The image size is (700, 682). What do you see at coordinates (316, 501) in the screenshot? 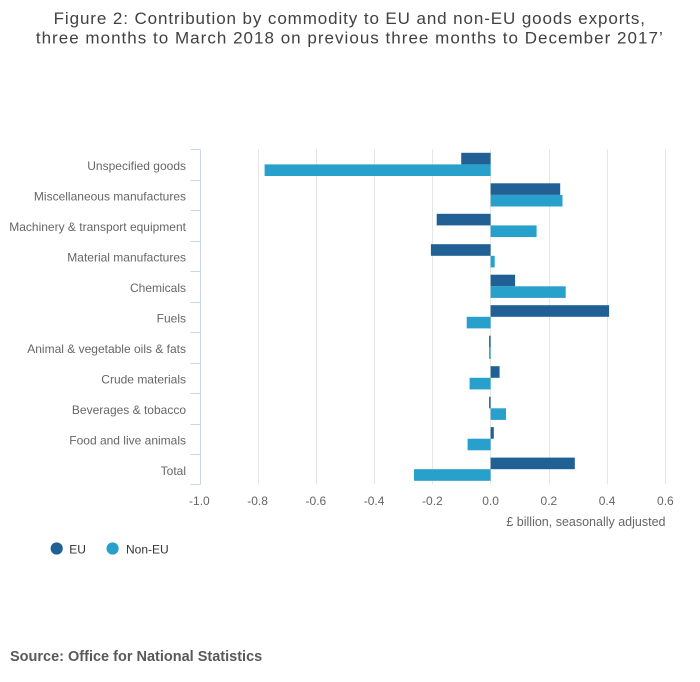
I see `svg-text: -0.6` at bounding box center [316, 501].